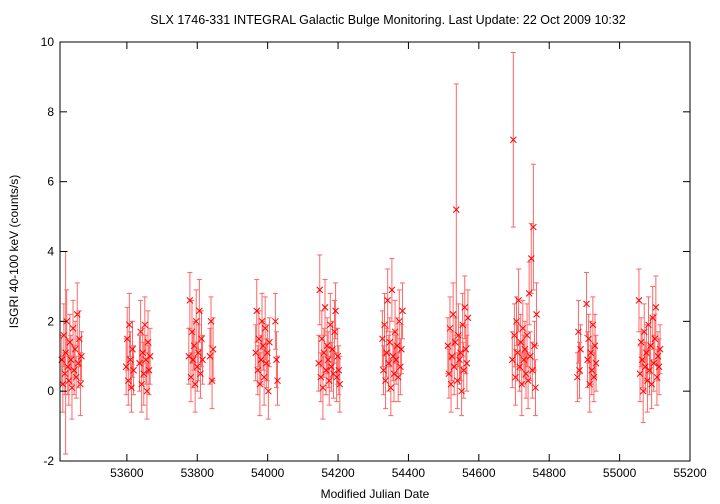 The height and width of the screenshot is (504, 720). What do you see at coordinates (690, 473) in the screenshot?
I see `x-tick-label: 55200` at bounding box center [690, 473].